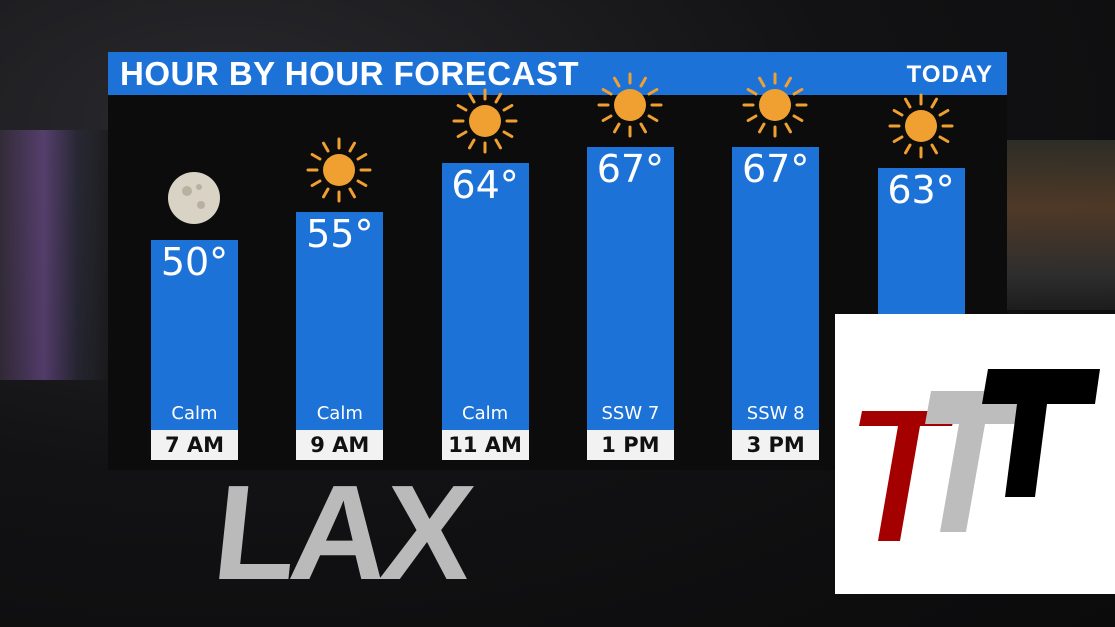 The image size is (1115, 627). I want to click on temp-bar: 64° Calm, so click(485, 296).